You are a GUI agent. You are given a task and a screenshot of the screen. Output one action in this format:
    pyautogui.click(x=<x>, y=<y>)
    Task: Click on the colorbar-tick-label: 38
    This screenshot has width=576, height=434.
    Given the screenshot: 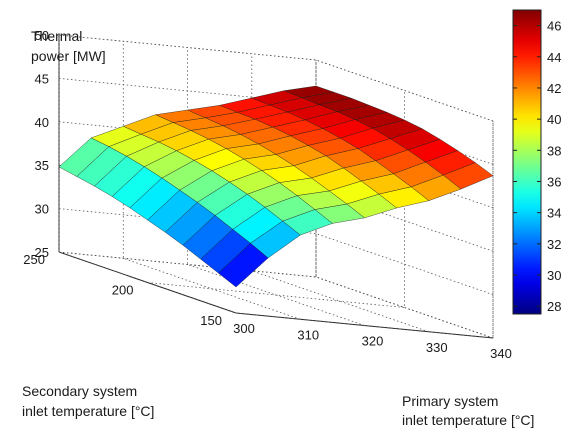 What is the action you would take?
    pyautogui.click(x=554, y=150)
    